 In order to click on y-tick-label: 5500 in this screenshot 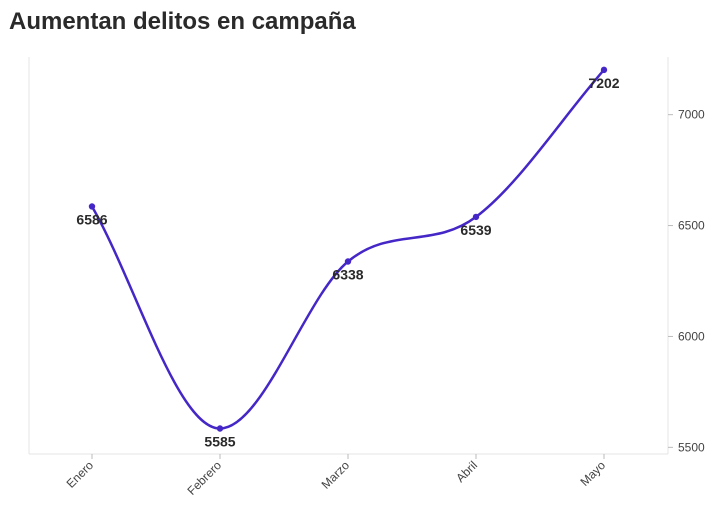, I will do `click(691, 447)`.